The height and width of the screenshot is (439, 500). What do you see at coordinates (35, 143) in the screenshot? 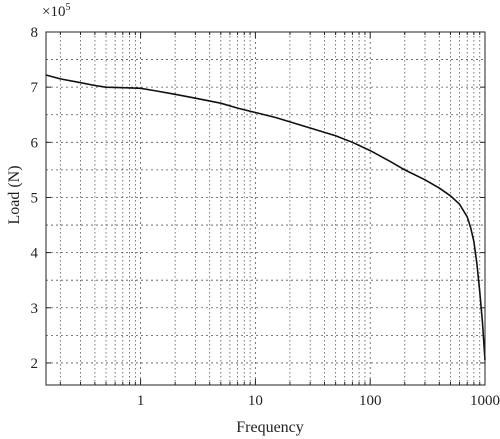
I see `y-tick-label: 6` at bounding box center [35, 143].